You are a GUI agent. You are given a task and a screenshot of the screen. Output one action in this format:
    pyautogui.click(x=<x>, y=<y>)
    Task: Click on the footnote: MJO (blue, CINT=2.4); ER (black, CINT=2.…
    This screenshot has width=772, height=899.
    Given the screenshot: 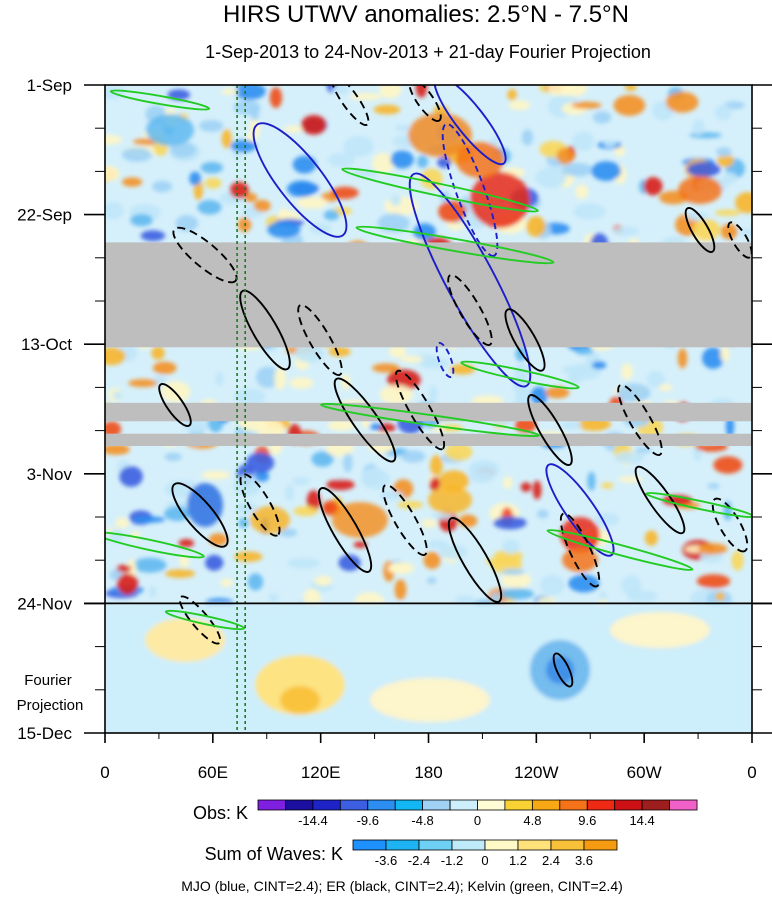 What is the action you would take?
    pyautogui.click(x=402, y=886)
    